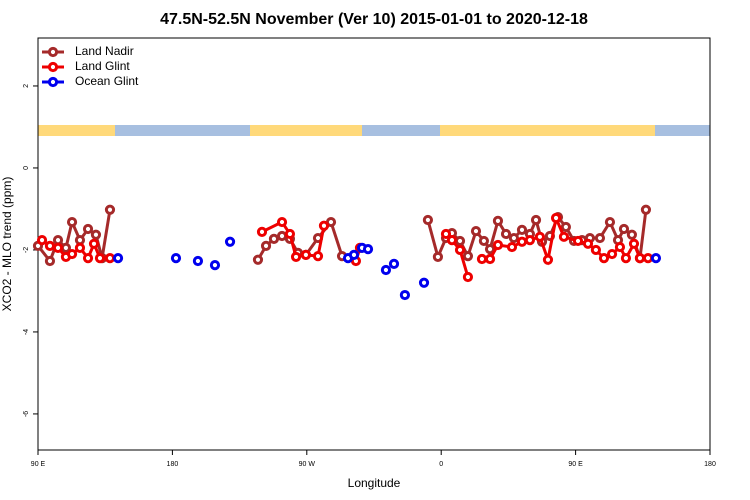 This screenshot has width=750, height=500. I want to click on legend-label: Land Glint, so click(102, 66).